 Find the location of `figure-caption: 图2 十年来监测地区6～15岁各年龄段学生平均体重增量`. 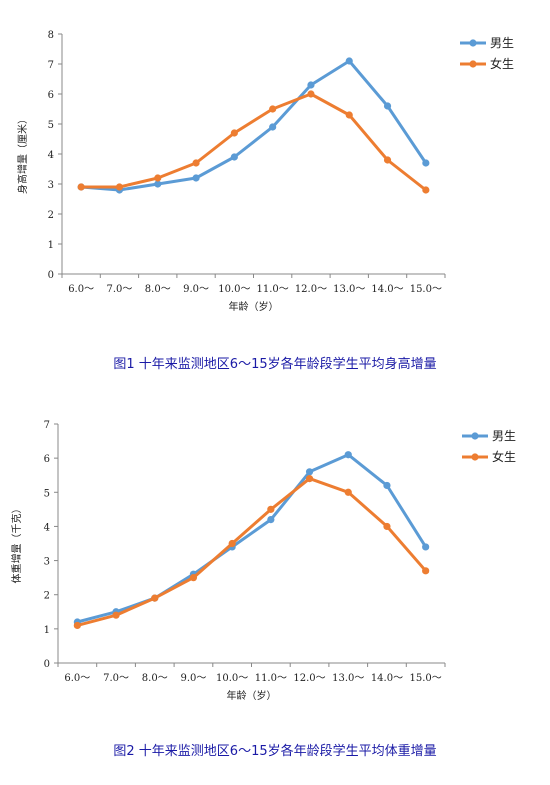

figure-caption: 图2 十年来监测地区6～15岁各年龄段学生平均体重增量 is located at coordinates (274, 751).